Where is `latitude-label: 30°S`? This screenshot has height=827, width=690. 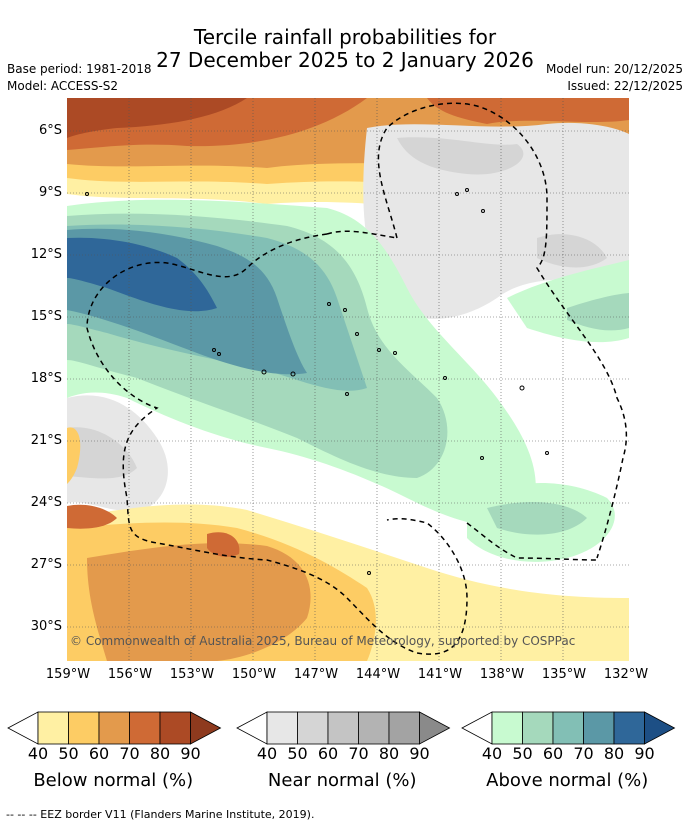 latitude-label: 30°S is located at coordinates (46, 626).